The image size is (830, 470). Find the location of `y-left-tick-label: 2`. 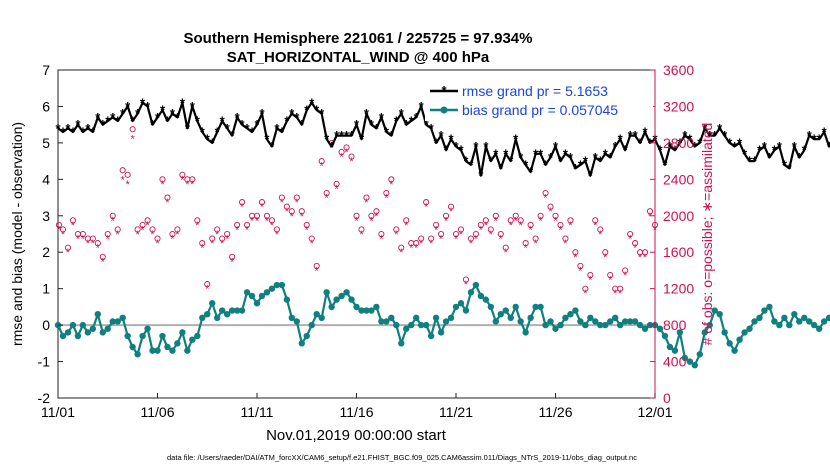

y-left-tick-label: 2 is located at coordinates (46, 252).